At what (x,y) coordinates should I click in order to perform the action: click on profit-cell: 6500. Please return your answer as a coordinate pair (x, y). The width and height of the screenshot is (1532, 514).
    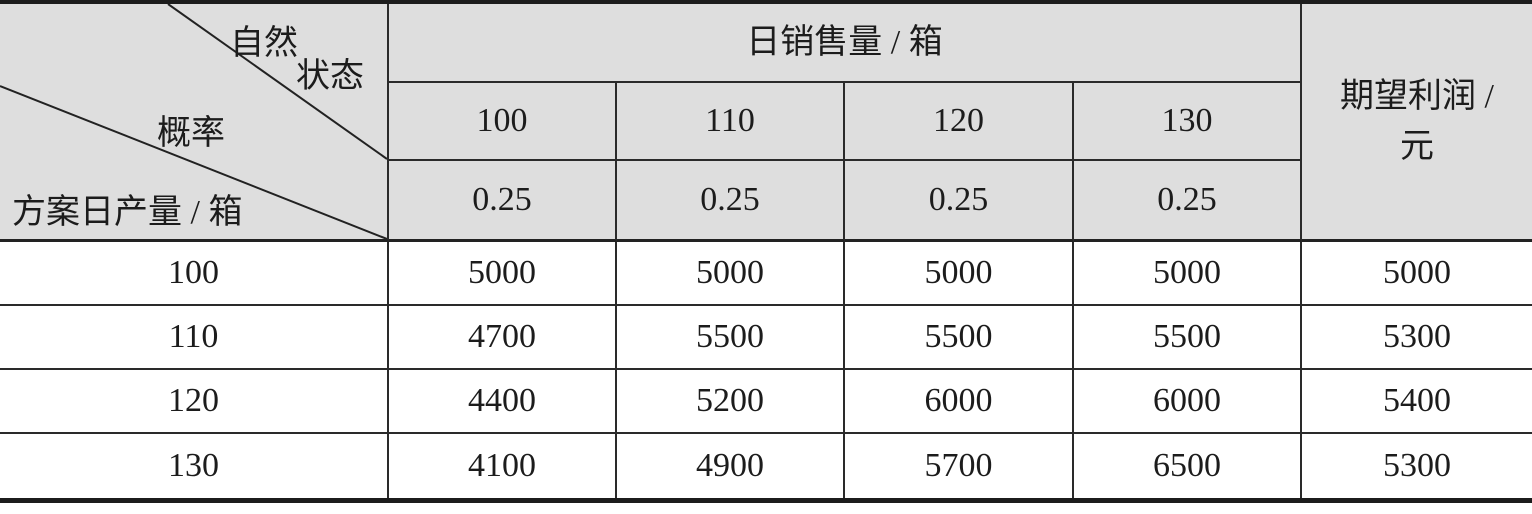
    Looking at the image, I should click on (1188, 466).